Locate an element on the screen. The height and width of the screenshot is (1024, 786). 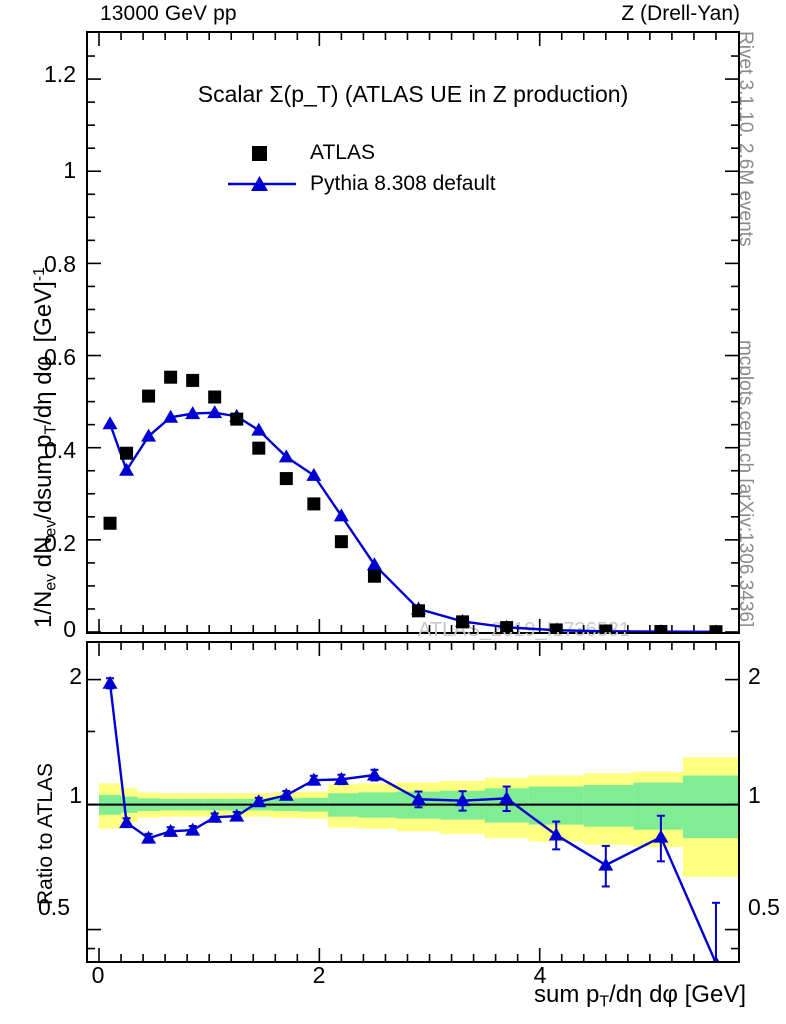
legend-entry-atlas: ATLAS is located at coordinates (361, 152).